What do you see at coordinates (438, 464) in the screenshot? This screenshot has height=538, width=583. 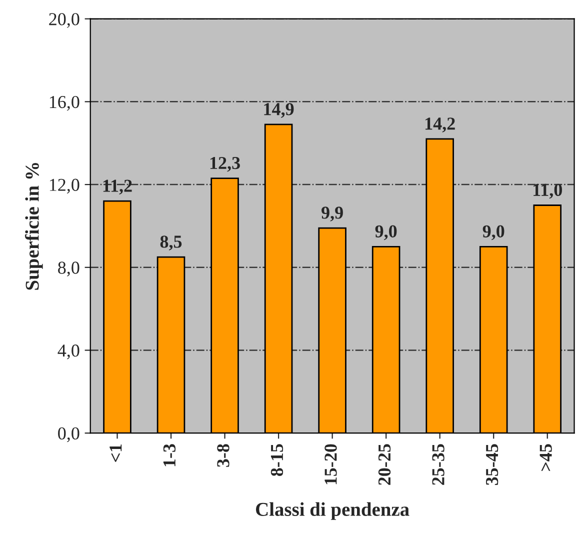 I see `x-tick-label: 25-35` at bounding box center [438, 464].